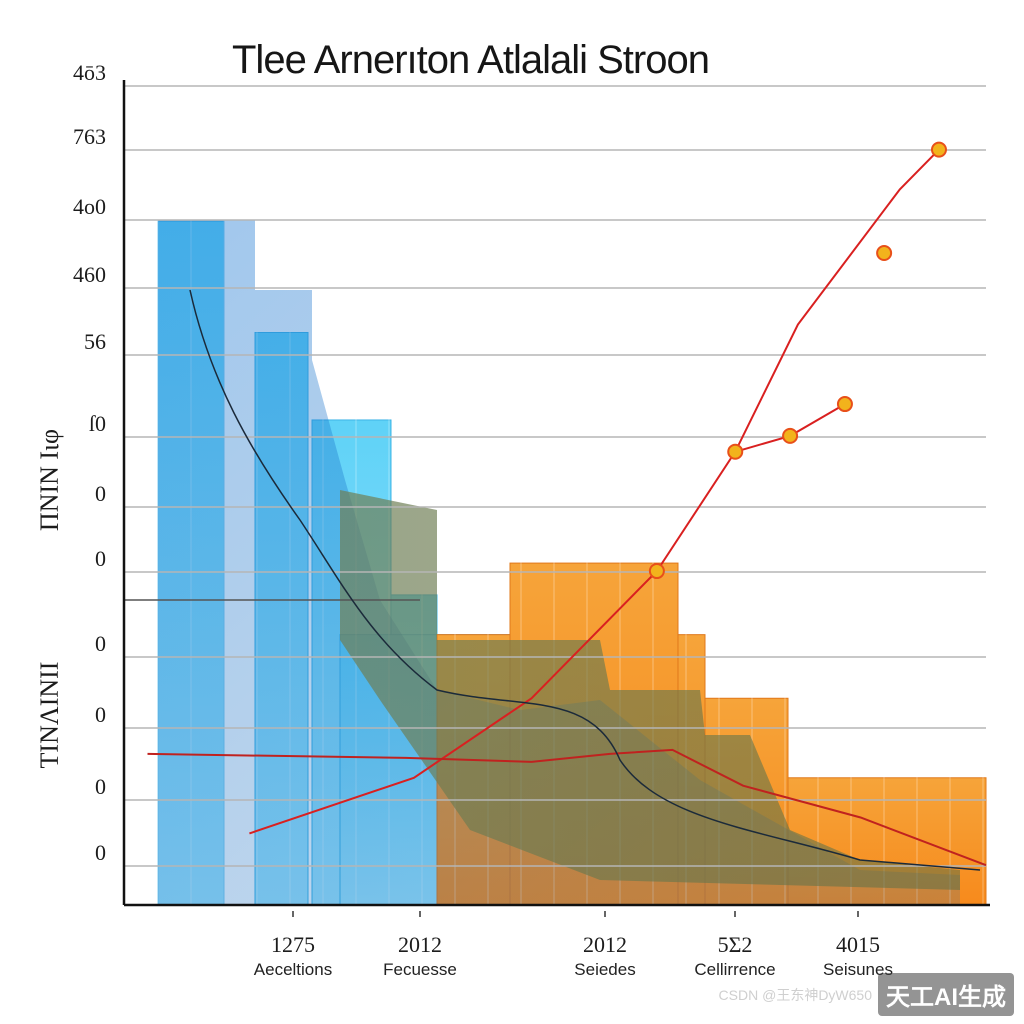  What do you see at coordinates (89, 274) in the screenshot?
I see `y-tick-label: 460` at bounding box center [89, 274].